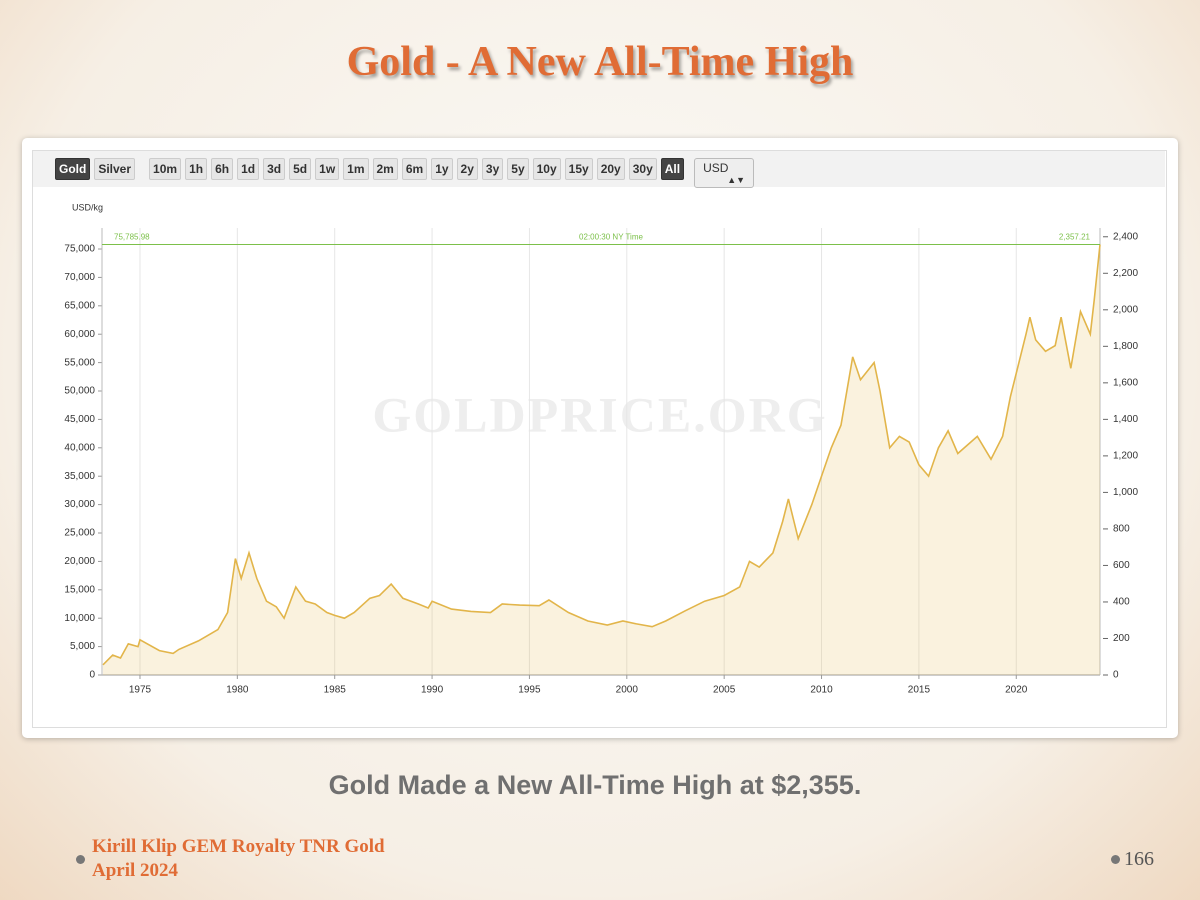  What do you see at coordinates (1016, 690) in the screenshot?
I see `x-tick-label: 2020` at bounding box center [1016, 690].